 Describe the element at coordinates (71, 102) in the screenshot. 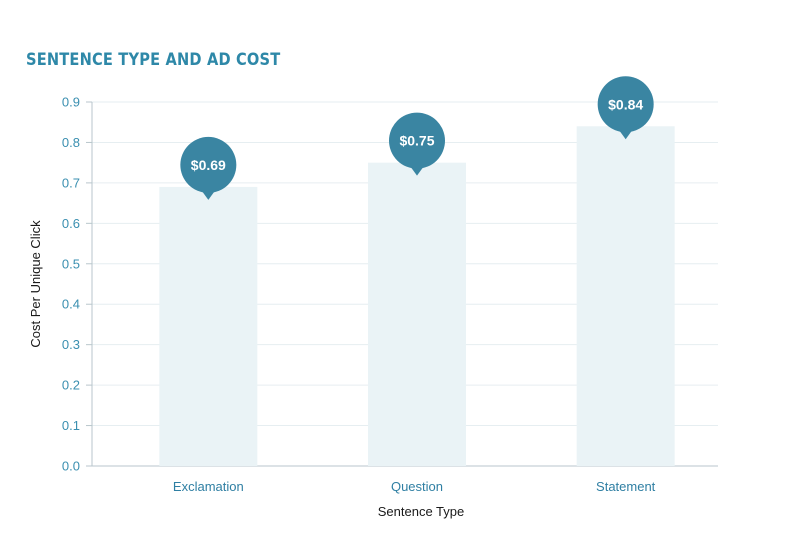

I see `y-tick-label: 0.9` at that location.